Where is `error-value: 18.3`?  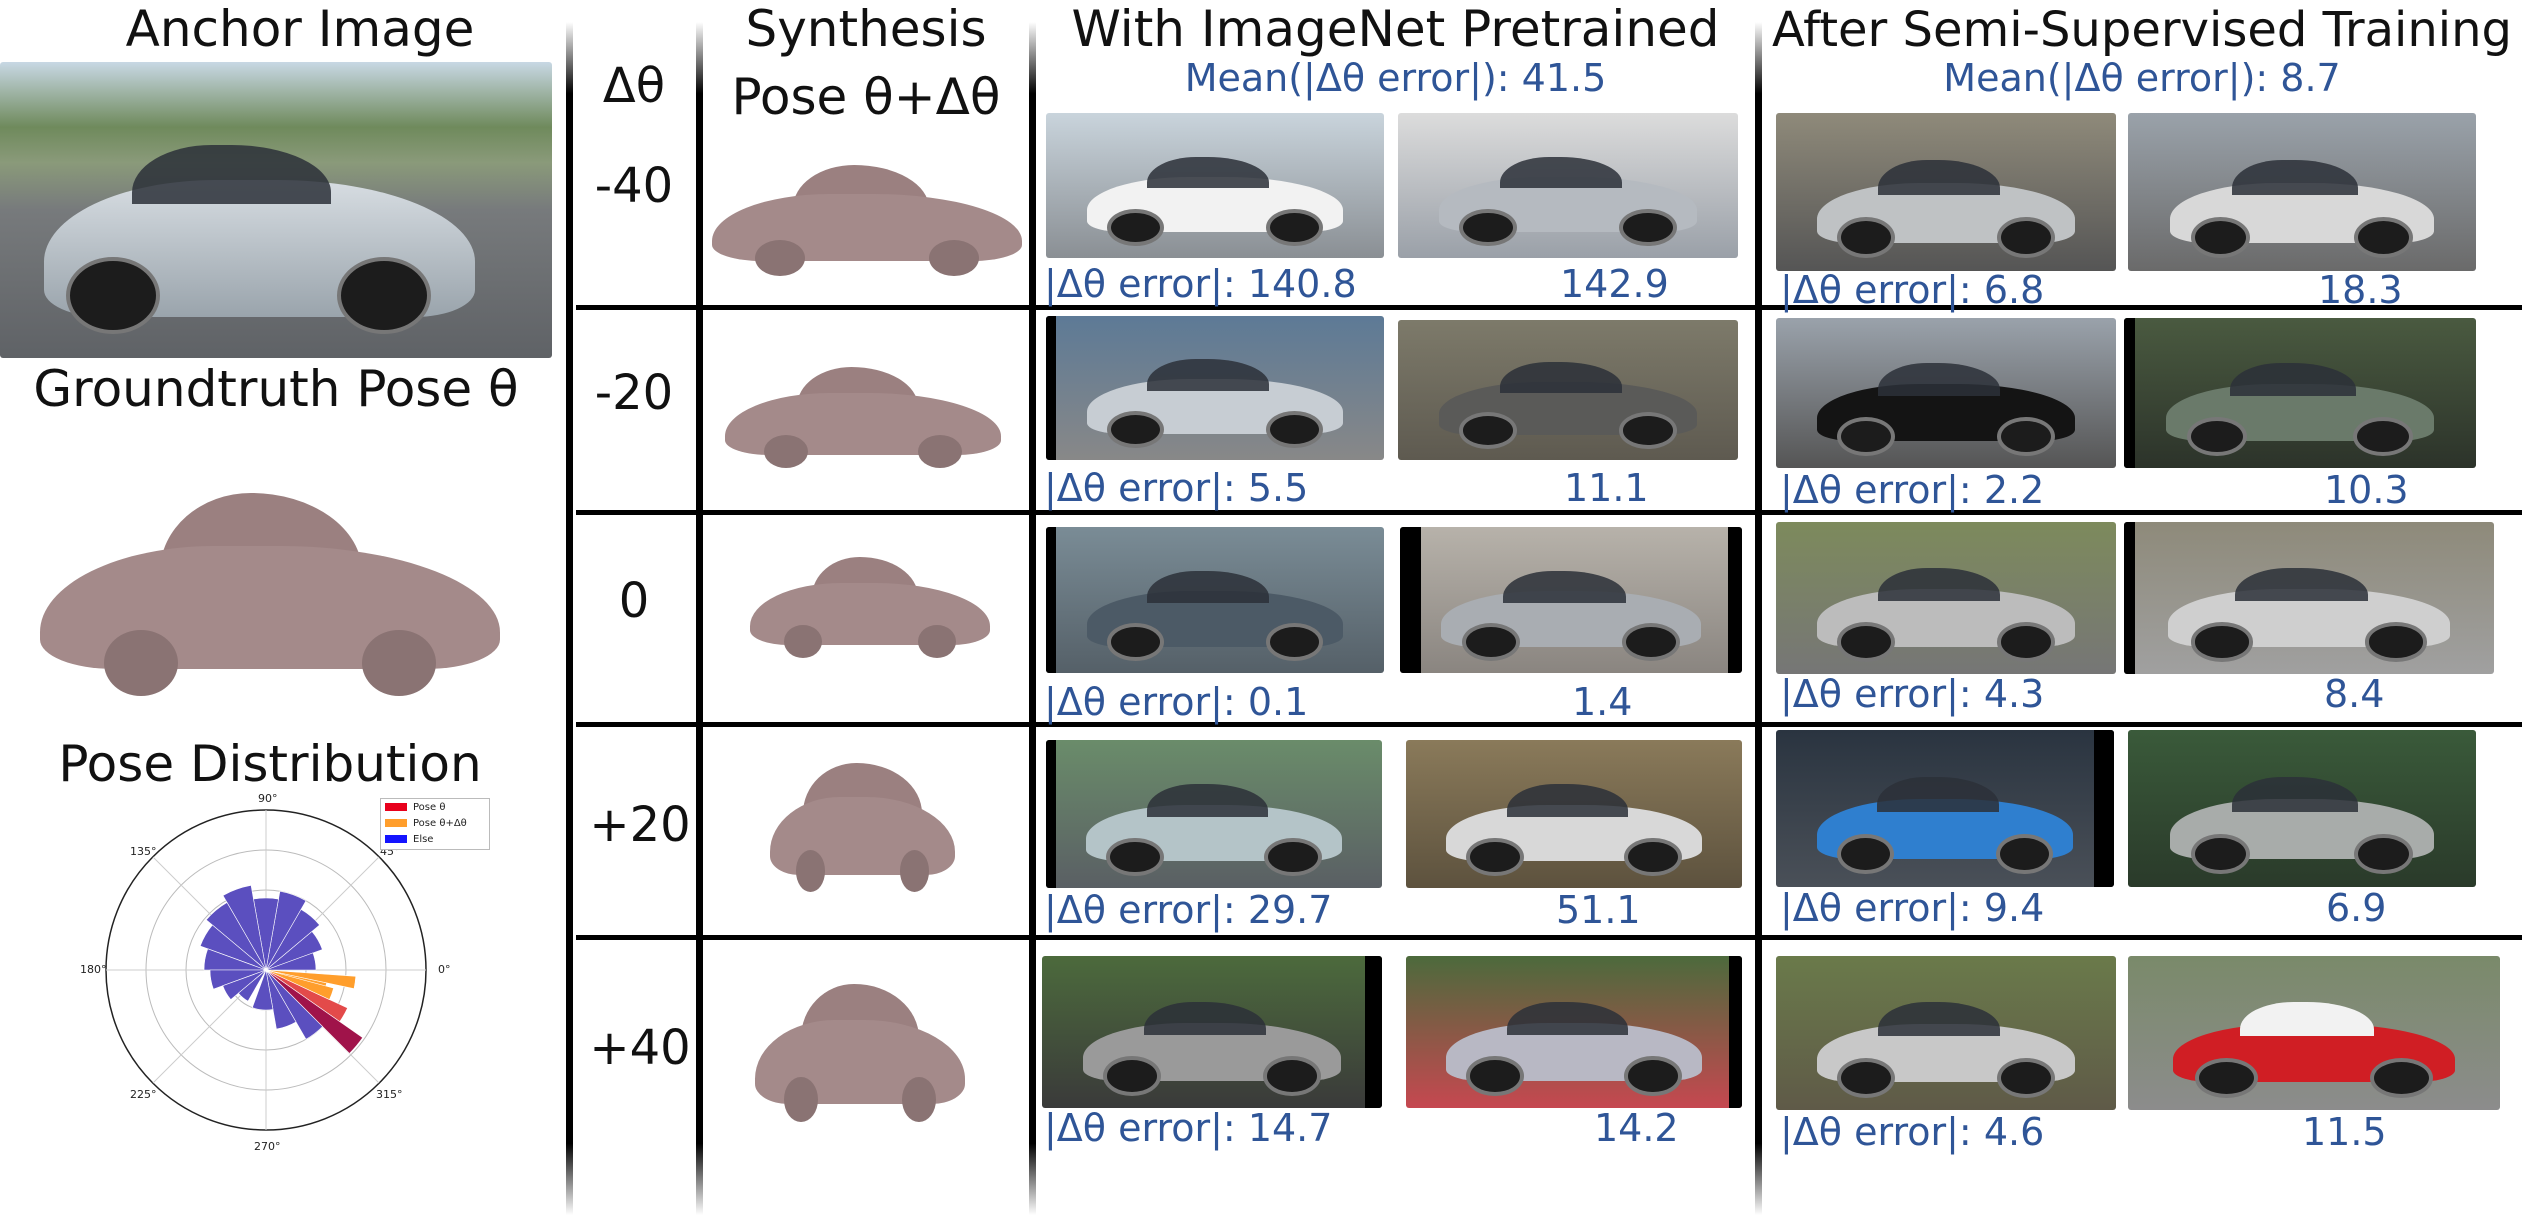
error-value: 18.3 is located at coordinates (2360, 290).